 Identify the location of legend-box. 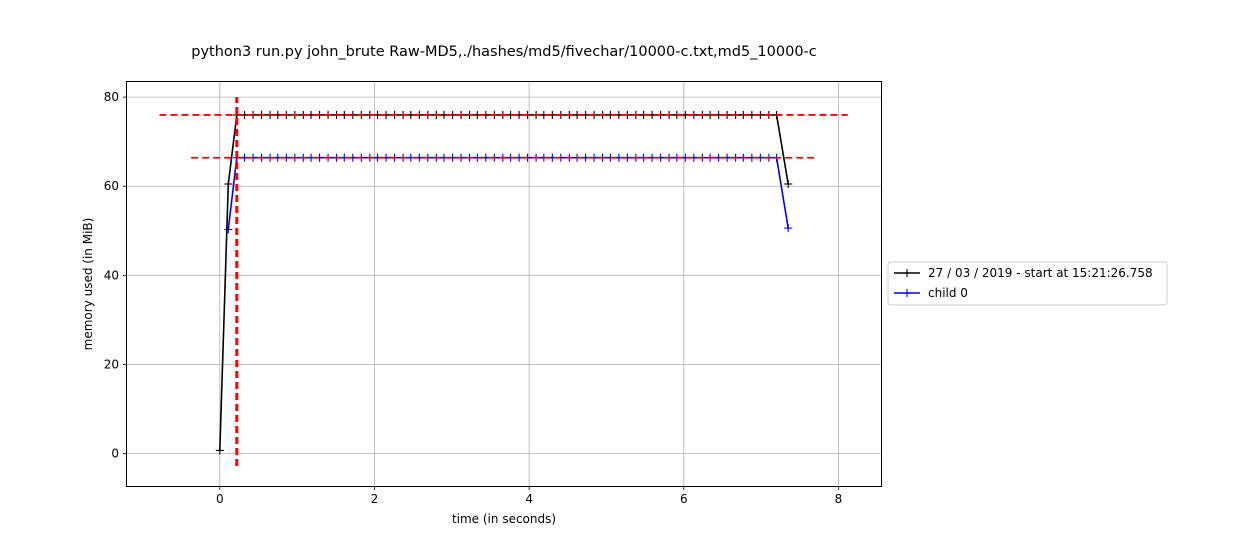
(1027, 283).